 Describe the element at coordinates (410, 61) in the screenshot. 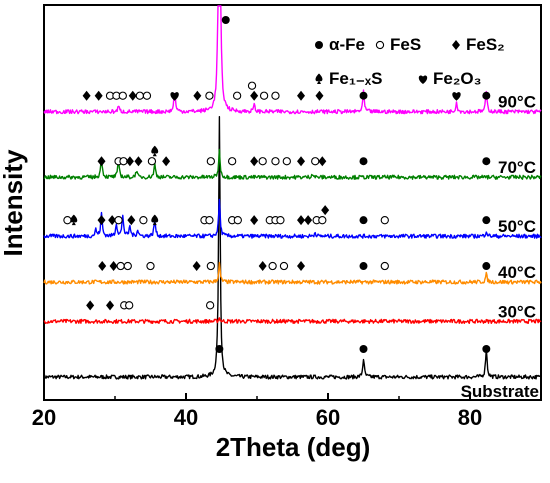

I see `legend: α-Fe FeS FeS₂ Fe₁₋ₓS Fe₂O₃` at that location.